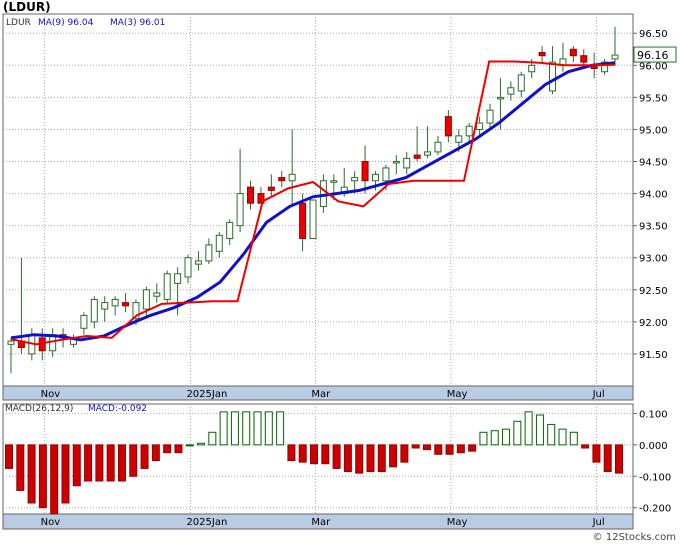 Image resolution: width=680 pixels, height=546 pixels. I want to click on macd-tick-label: 0.100, so click(653, 414).